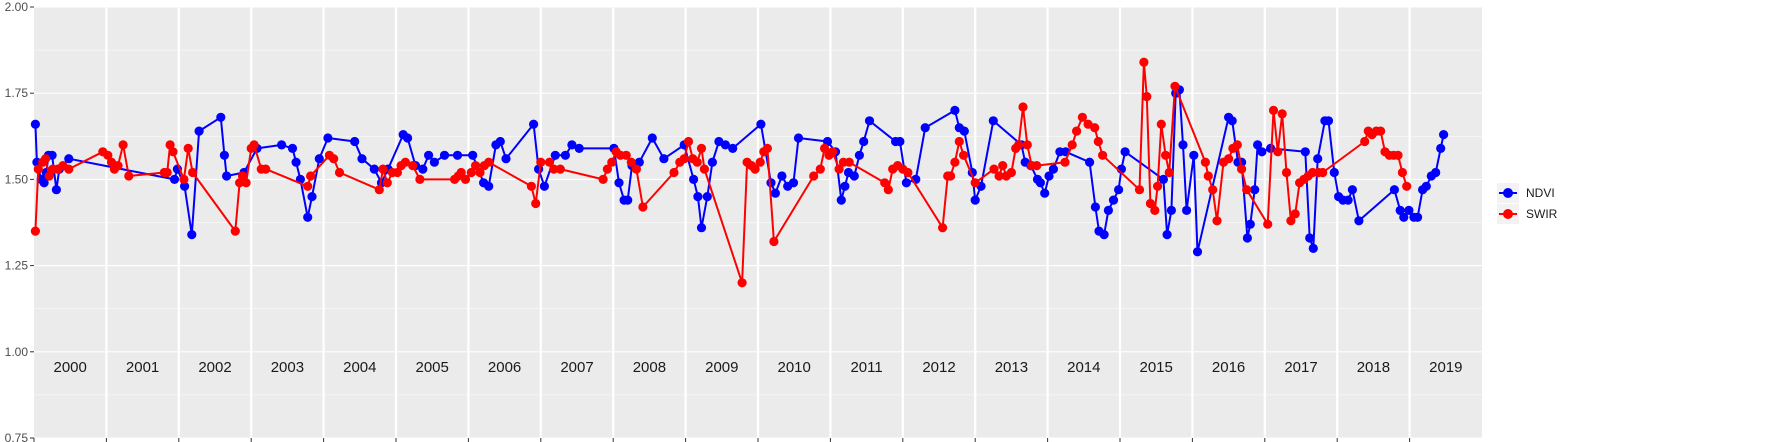 This screenshot has height=442, width=1773. What do you see at coordinates (214, 367) in the screenshot?
I see `year-label: 2002` at bounding box center [214, 367].